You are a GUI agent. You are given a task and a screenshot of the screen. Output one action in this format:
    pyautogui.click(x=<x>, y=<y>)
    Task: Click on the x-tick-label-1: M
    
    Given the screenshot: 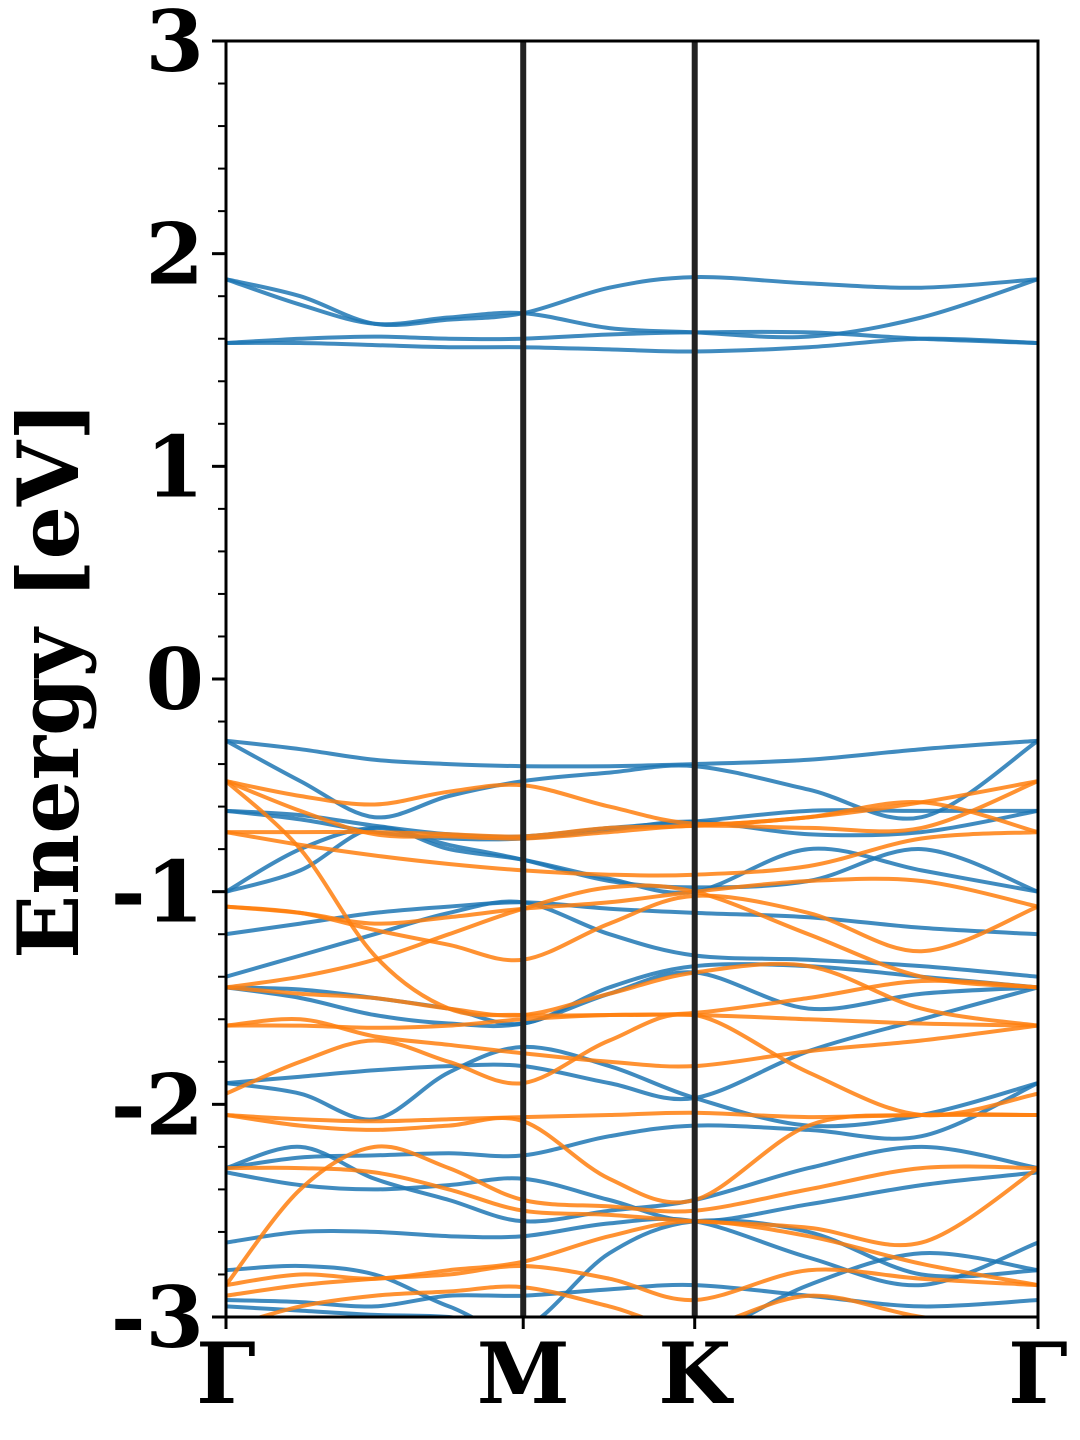 What is the action you would take?
    pyautogui.click(x=523, y=1373)
    